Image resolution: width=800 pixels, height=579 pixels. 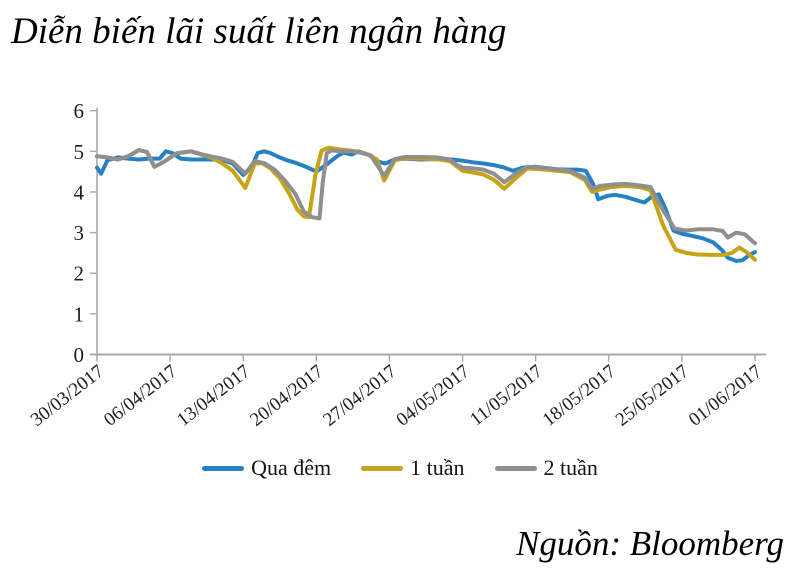 What do you see at coordinates (79, 233) in the screenshot?
I see `y-tick-label: 3` at bounding box center [79, 233].